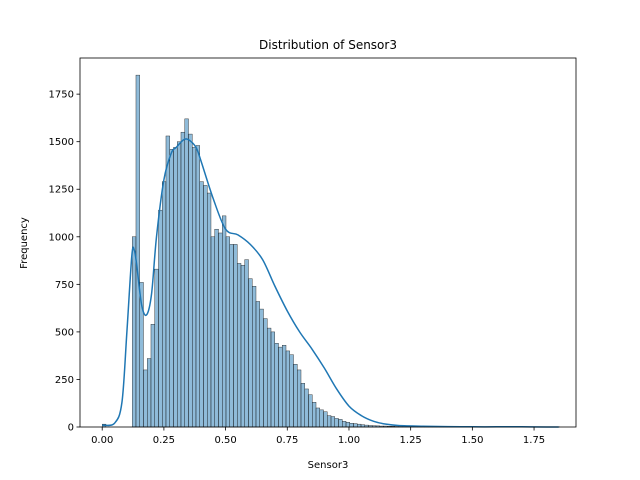 This screenshot has height=480, width=640. Describe the element at coordinates (472, 440) in the screenshot. I see `x-tick-label: 1.50` at that location.